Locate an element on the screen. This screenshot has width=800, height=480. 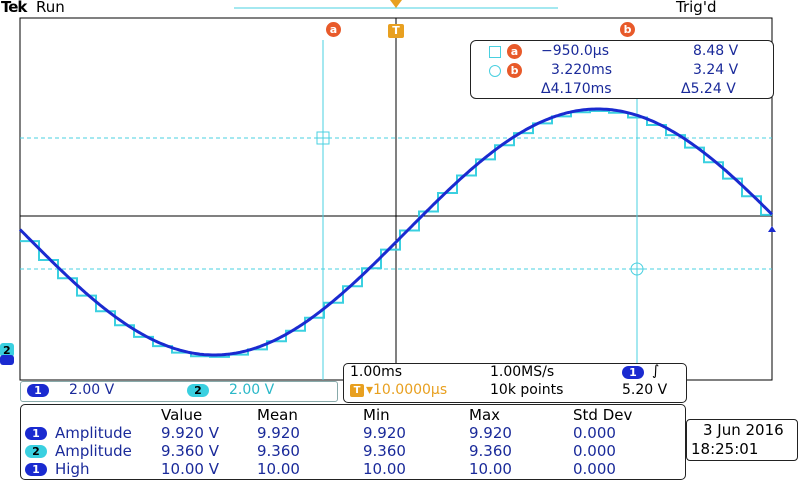
channel-2-ground-marker is located at coordinates (7, 350).